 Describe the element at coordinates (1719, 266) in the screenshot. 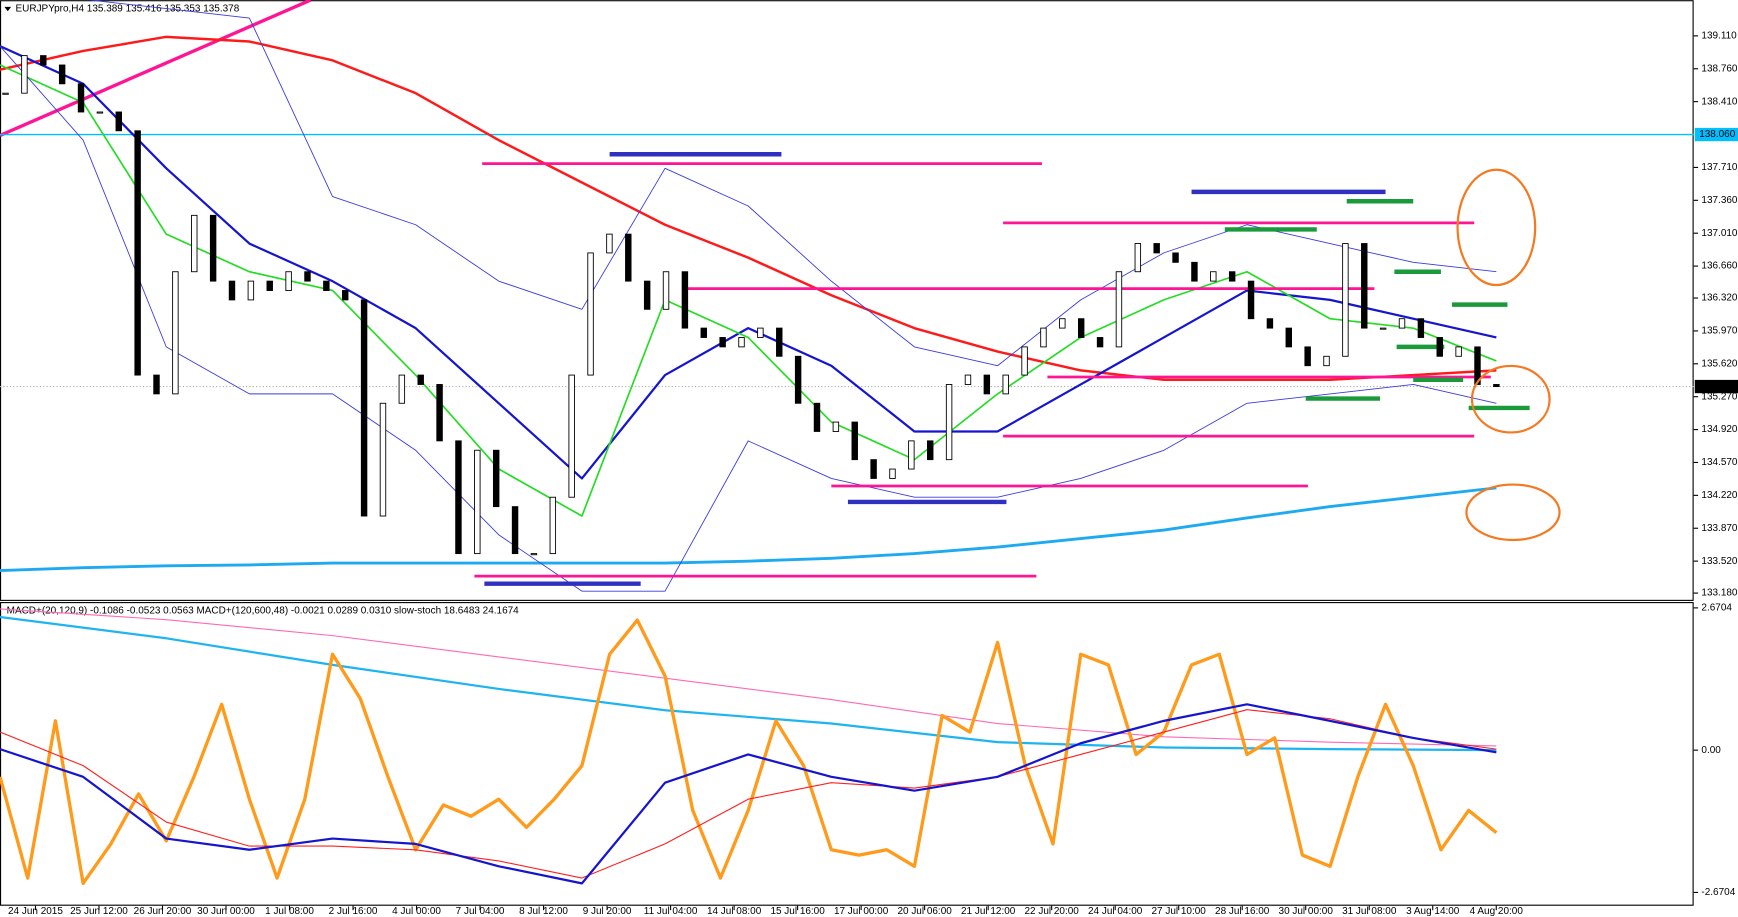

I see `y-tick-label: 136.660` at that location.